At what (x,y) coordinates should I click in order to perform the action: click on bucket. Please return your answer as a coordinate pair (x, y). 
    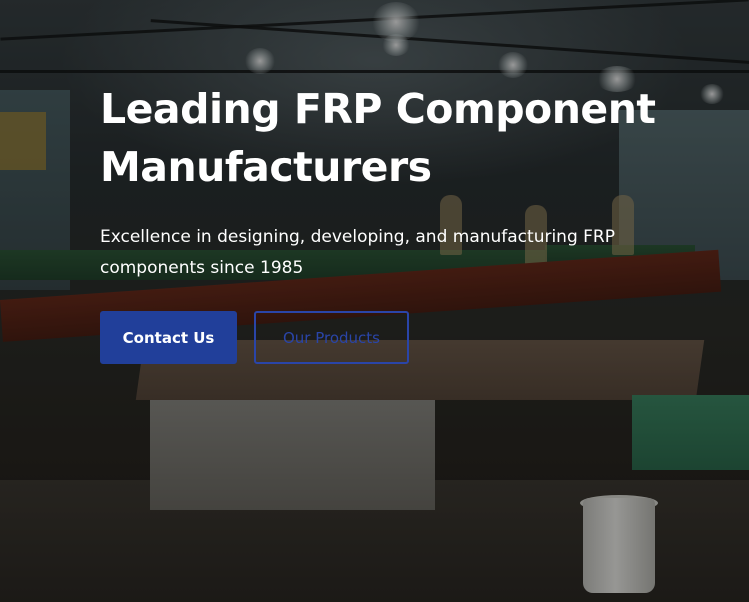
    Looking at the image, I should click on (619, 545).